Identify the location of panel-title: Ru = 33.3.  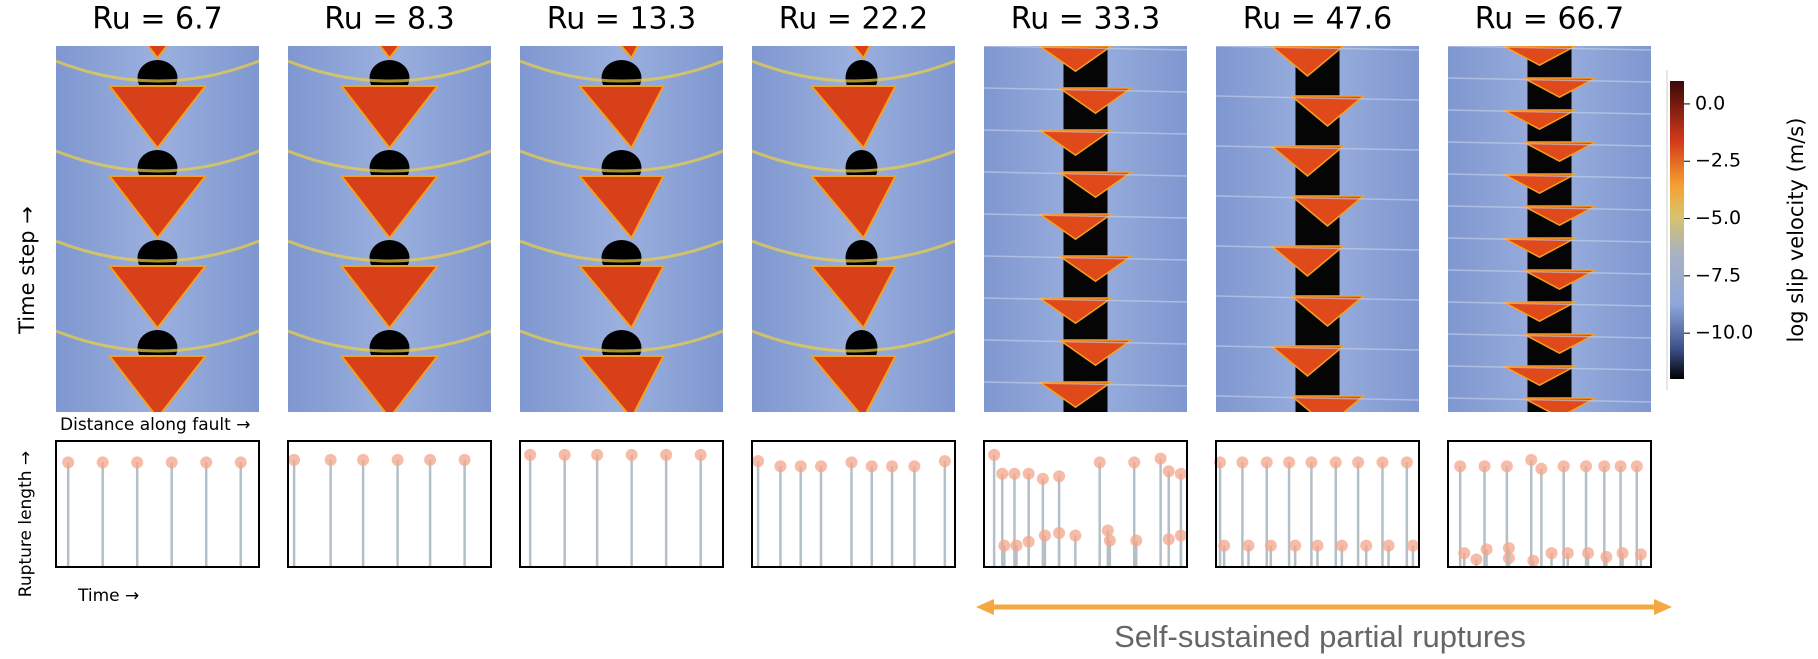
(1086, 19).